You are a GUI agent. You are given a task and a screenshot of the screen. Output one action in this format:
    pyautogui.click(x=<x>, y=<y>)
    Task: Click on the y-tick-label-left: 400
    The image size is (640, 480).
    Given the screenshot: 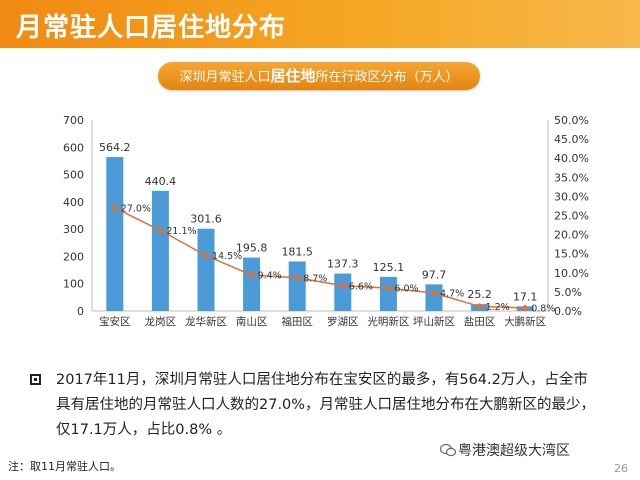 What is the action you would take?
    pyautogui.click(x=73, y=202)
    